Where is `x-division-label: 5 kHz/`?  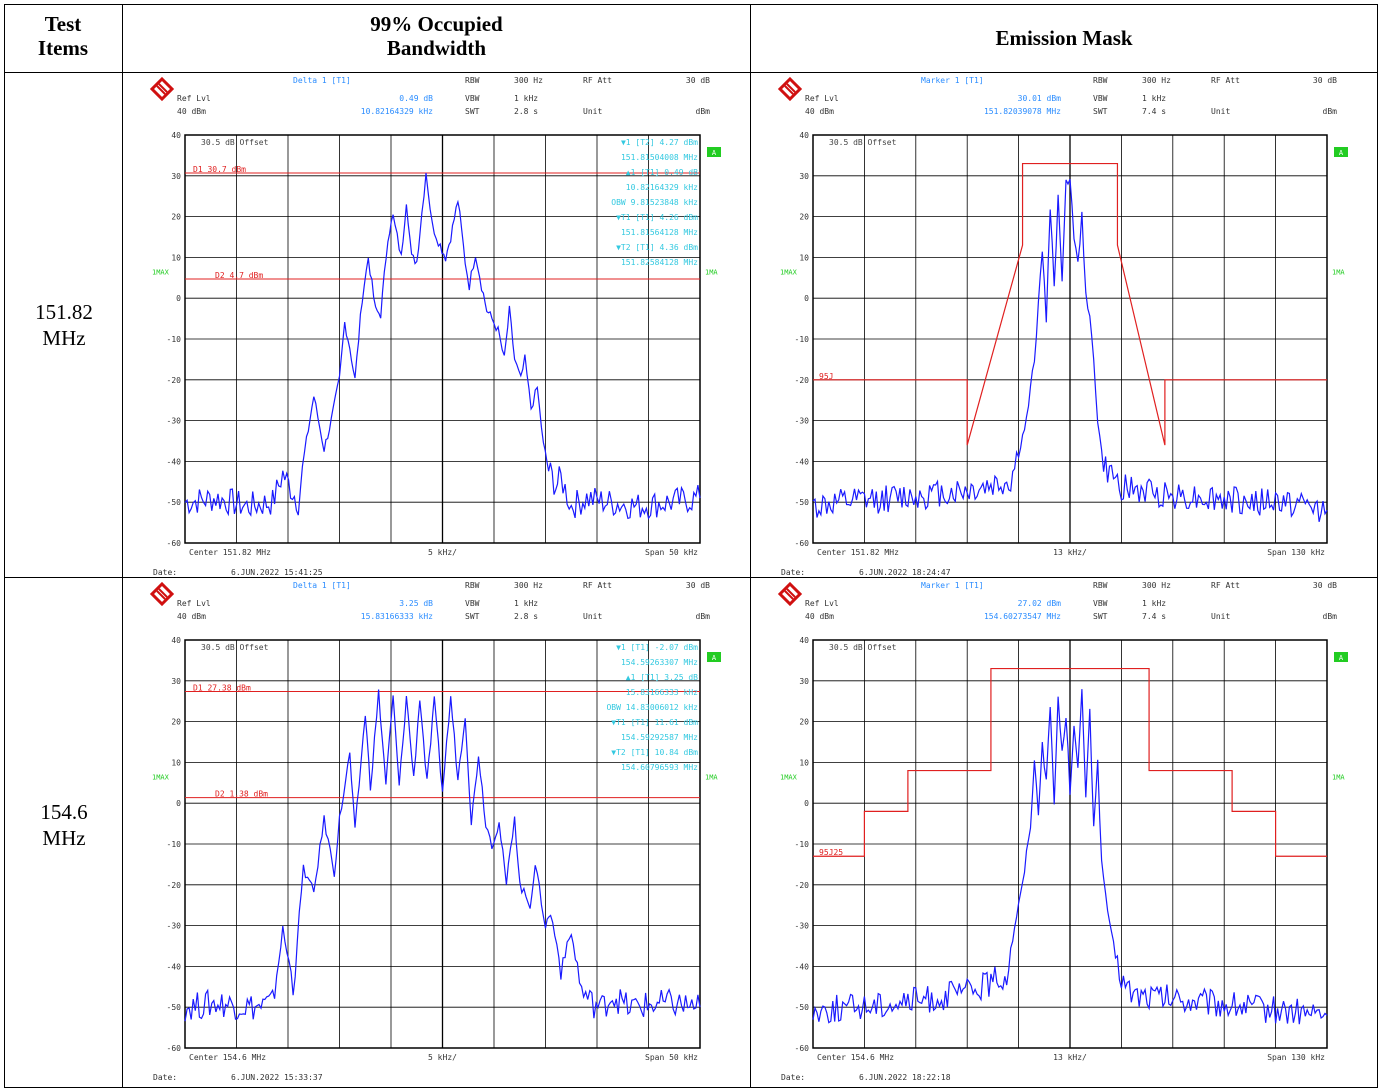
x-division-label: 5 kHz/ is located at coordinates (442, 1057).